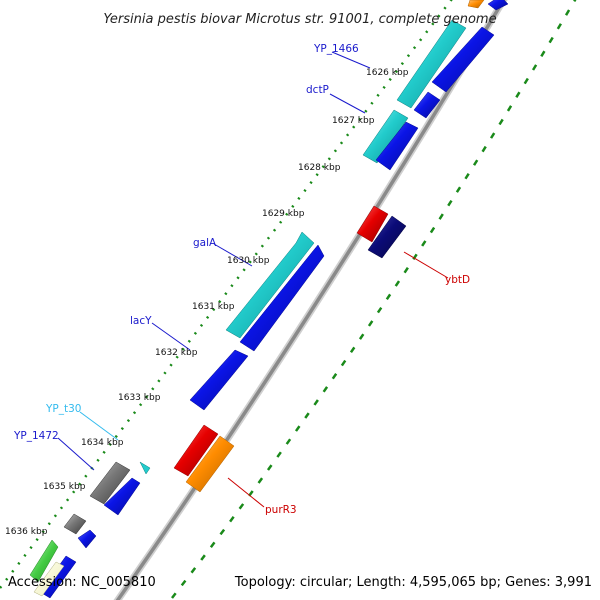 The image size is (600, 600). Describe the element at coordinates (139, 398) in the screenshot. I see `tick-label: 1633 kbp` at that location.